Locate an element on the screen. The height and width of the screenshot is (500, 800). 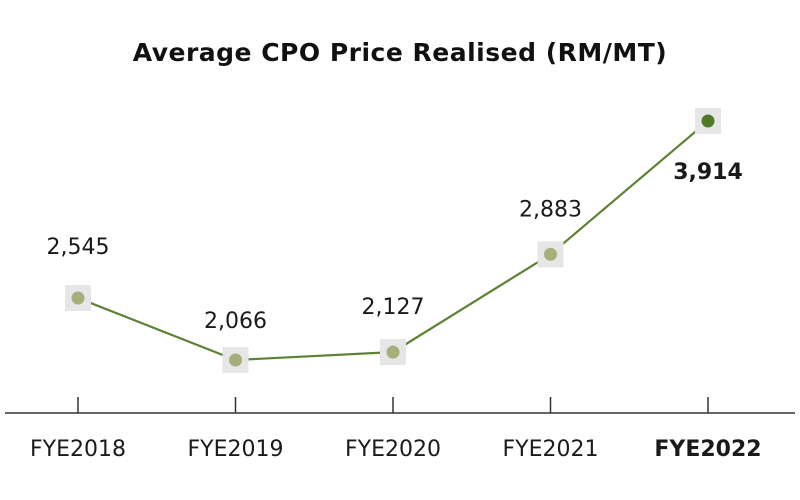
x-tick-label: FYE2019 is located at coordinates (236, 449).